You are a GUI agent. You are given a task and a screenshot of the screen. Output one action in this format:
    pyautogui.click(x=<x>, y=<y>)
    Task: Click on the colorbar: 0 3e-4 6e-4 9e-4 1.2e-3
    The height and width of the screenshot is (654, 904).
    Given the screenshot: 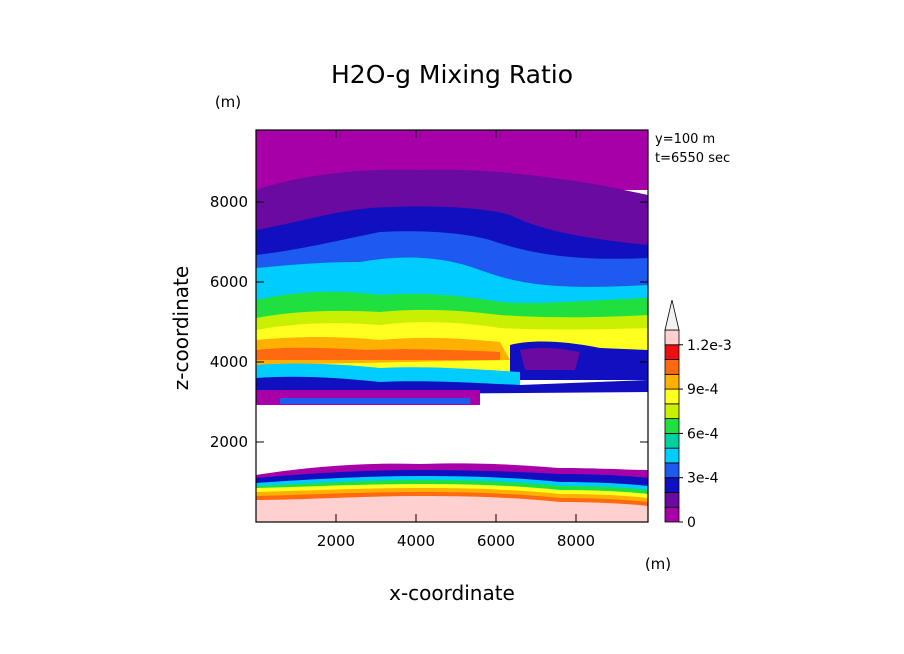 What is the action you would take?
    pyautogui.click(x=698, y=415)
    